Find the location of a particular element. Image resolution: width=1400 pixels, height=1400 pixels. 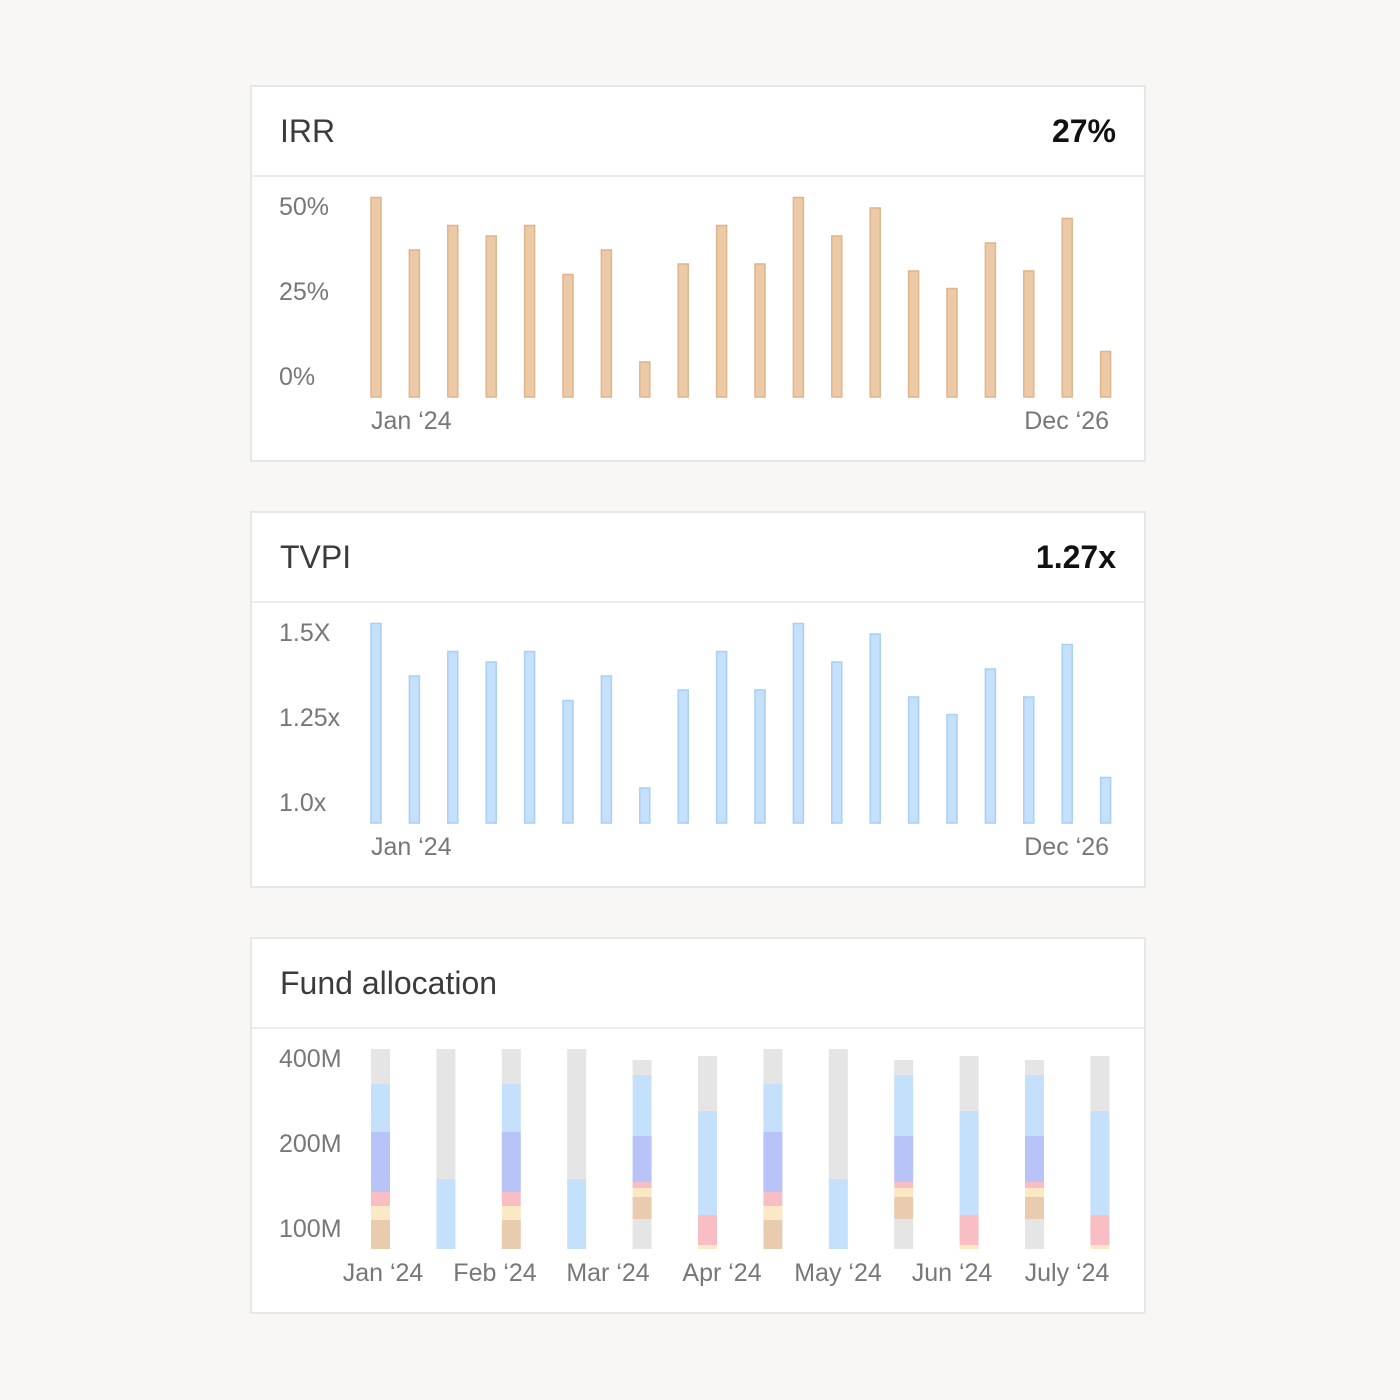

tvpi-header: TVPI 1.27x is located at coordinates (698, 558).